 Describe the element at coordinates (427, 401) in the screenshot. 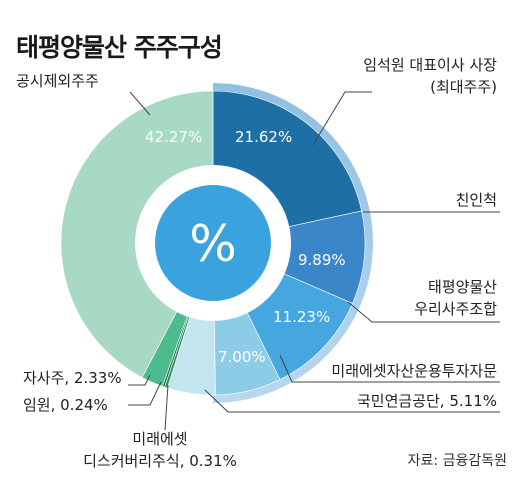

I see `category-label-4: 국민연금공단, 5.11%` at that location.